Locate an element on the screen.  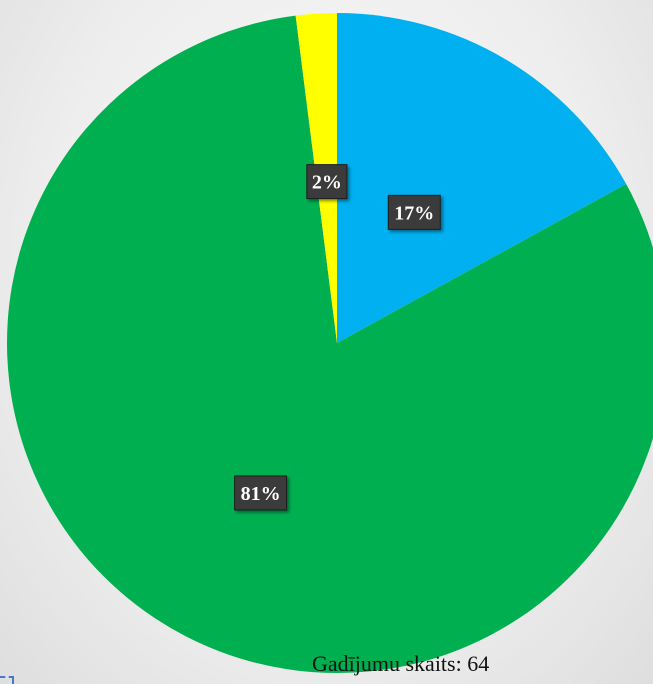
data-label-text: 81% is located at coordinates (261, 494).